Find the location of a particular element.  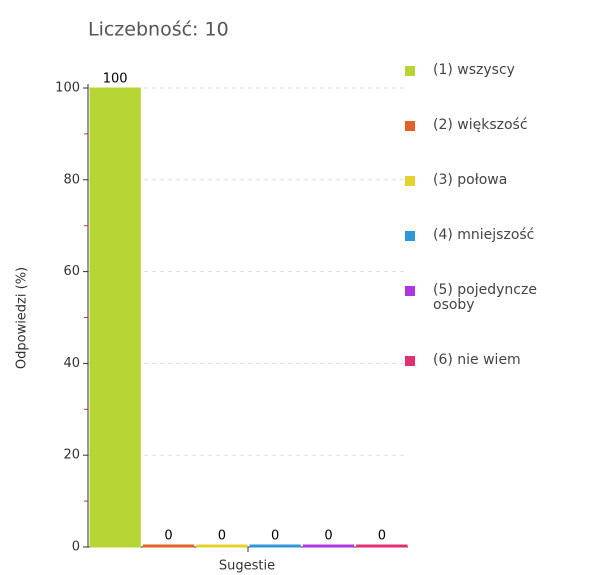

chart-title: Liczebność: 10 is located at coordinates (158, 30).